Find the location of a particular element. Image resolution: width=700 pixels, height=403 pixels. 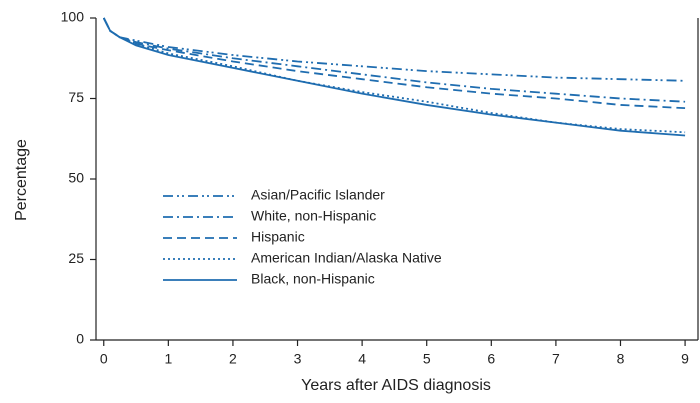

legend-label: Black, non-Hispanic is located at coordinates (313, 279).